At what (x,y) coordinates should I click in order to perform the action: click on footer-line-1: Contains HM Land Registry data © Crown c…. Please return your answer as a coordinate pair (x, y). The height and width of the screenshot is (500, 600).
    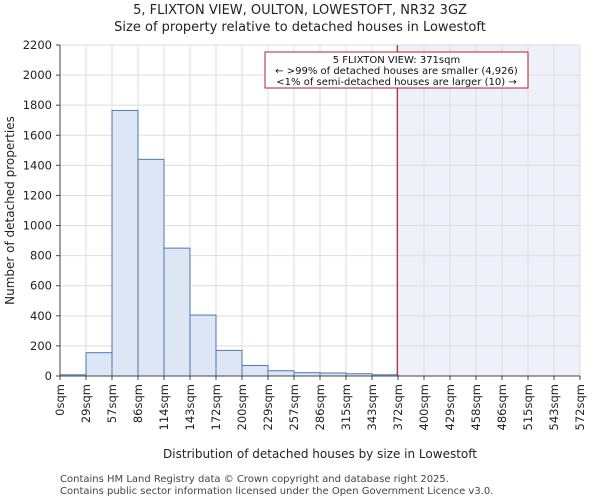
    Looking at the image, I should click on (254, 479).